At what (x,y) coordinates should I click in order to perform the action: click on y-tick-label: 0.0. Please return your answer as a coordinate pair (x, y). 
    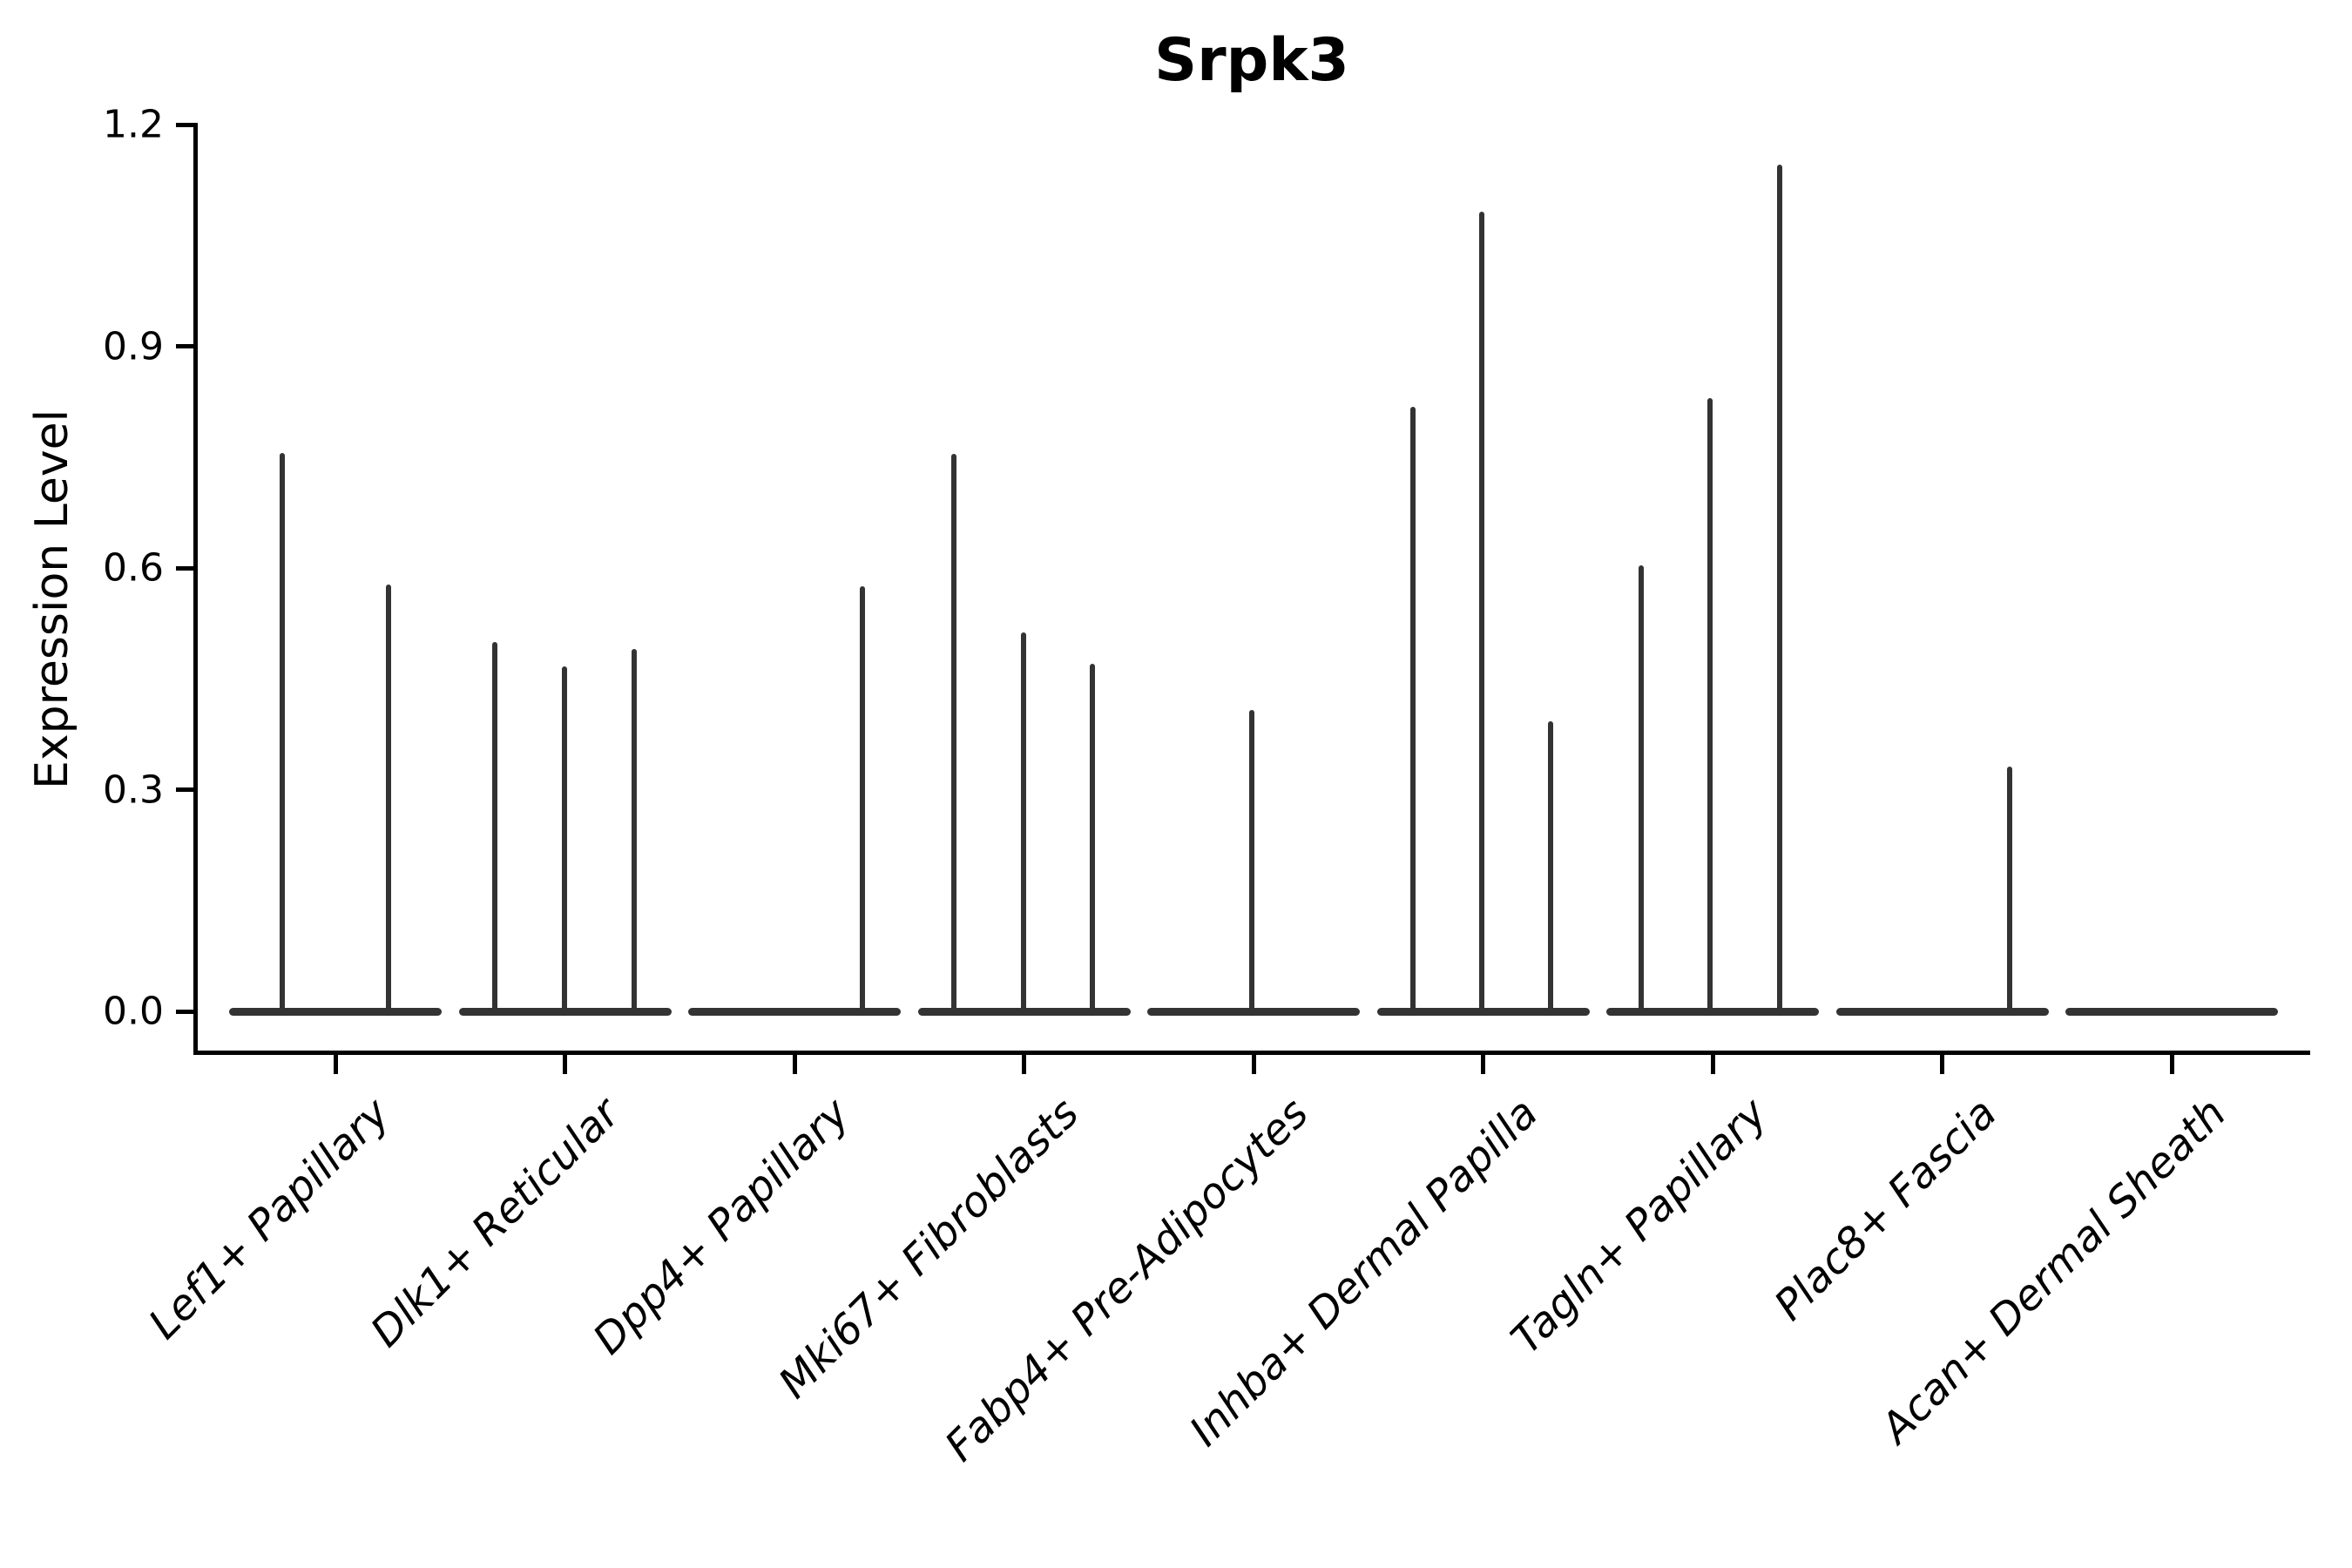
    Looking at the image, I should click on (134, 1012).